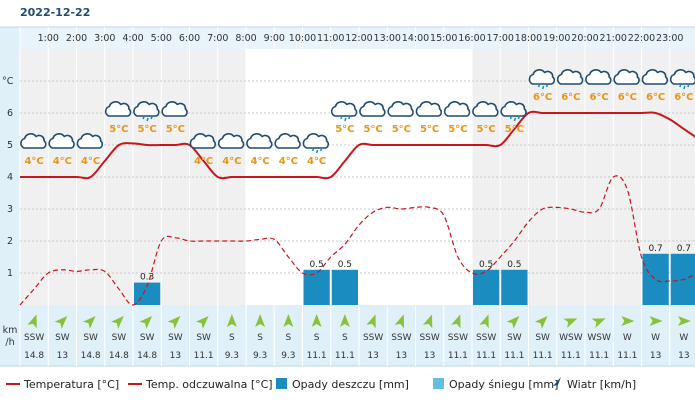 The width and height of the screenshot is (695, 408). What do you see at coordinates (8, 177) in the screenshot?
I see `y-axis: °C 1 2 3 4 5 6` at bounding box center [8, 177].